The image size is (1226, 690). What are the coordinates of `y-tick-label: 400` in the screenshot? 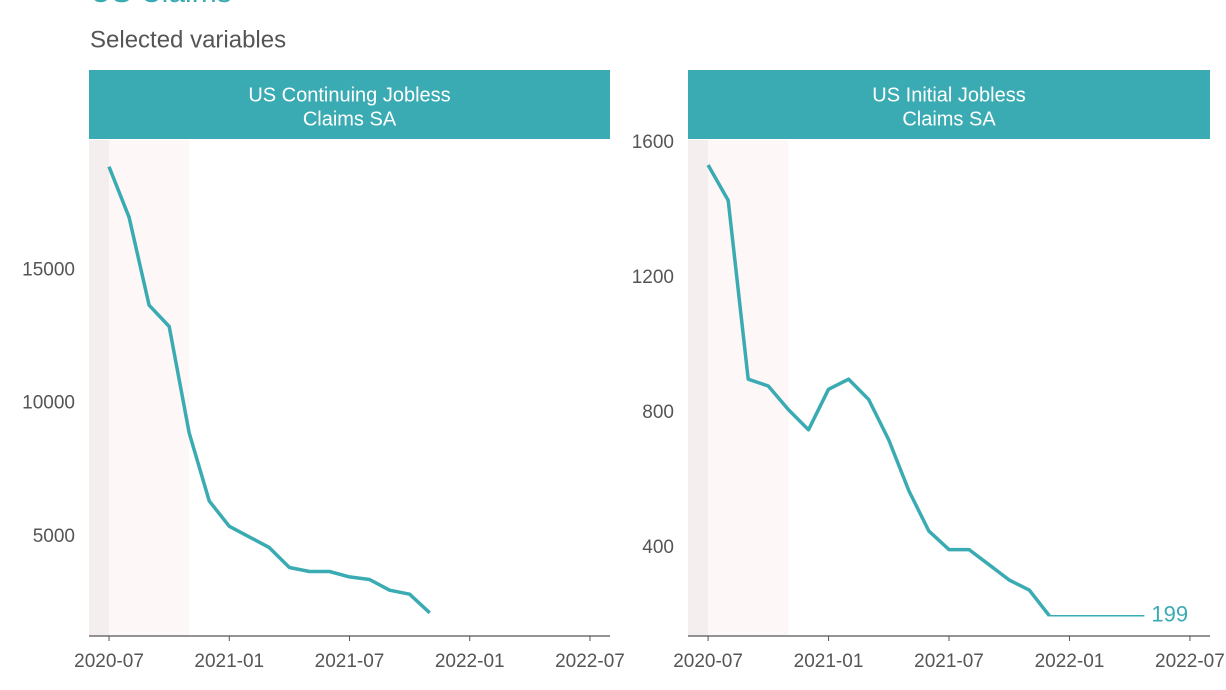 It's located at (658, 547).